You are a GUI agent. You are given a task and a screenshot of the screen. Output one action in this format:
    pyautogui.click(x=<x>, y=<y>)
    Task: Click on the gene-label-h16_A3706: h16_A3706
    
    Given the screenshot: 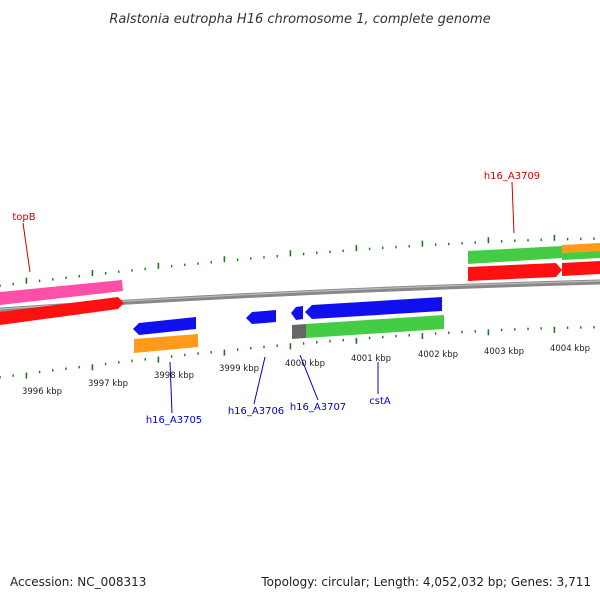 What is the action you would take?
    pyautogui.click(x=256, y=411)
    